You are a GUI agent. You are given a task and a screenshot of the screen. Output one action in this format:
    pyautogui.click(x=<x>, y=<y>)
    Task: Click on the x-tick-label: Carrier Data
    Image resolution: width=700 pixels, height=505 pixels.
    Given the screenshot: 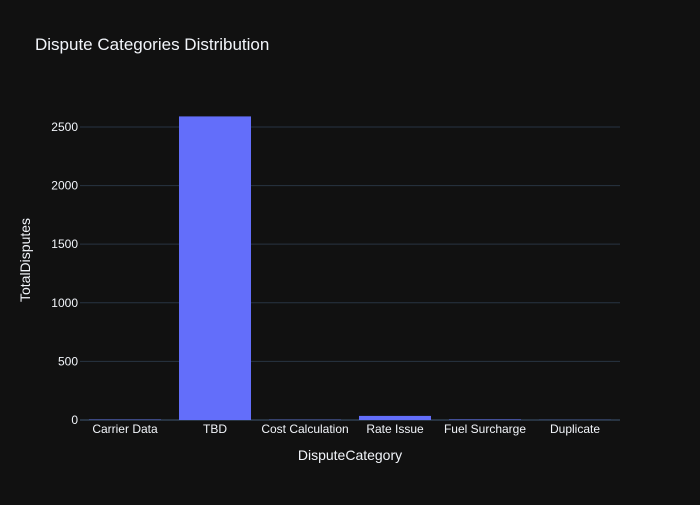 What is the action you would take?
    pyautogui.click(x=125, y=429)
    